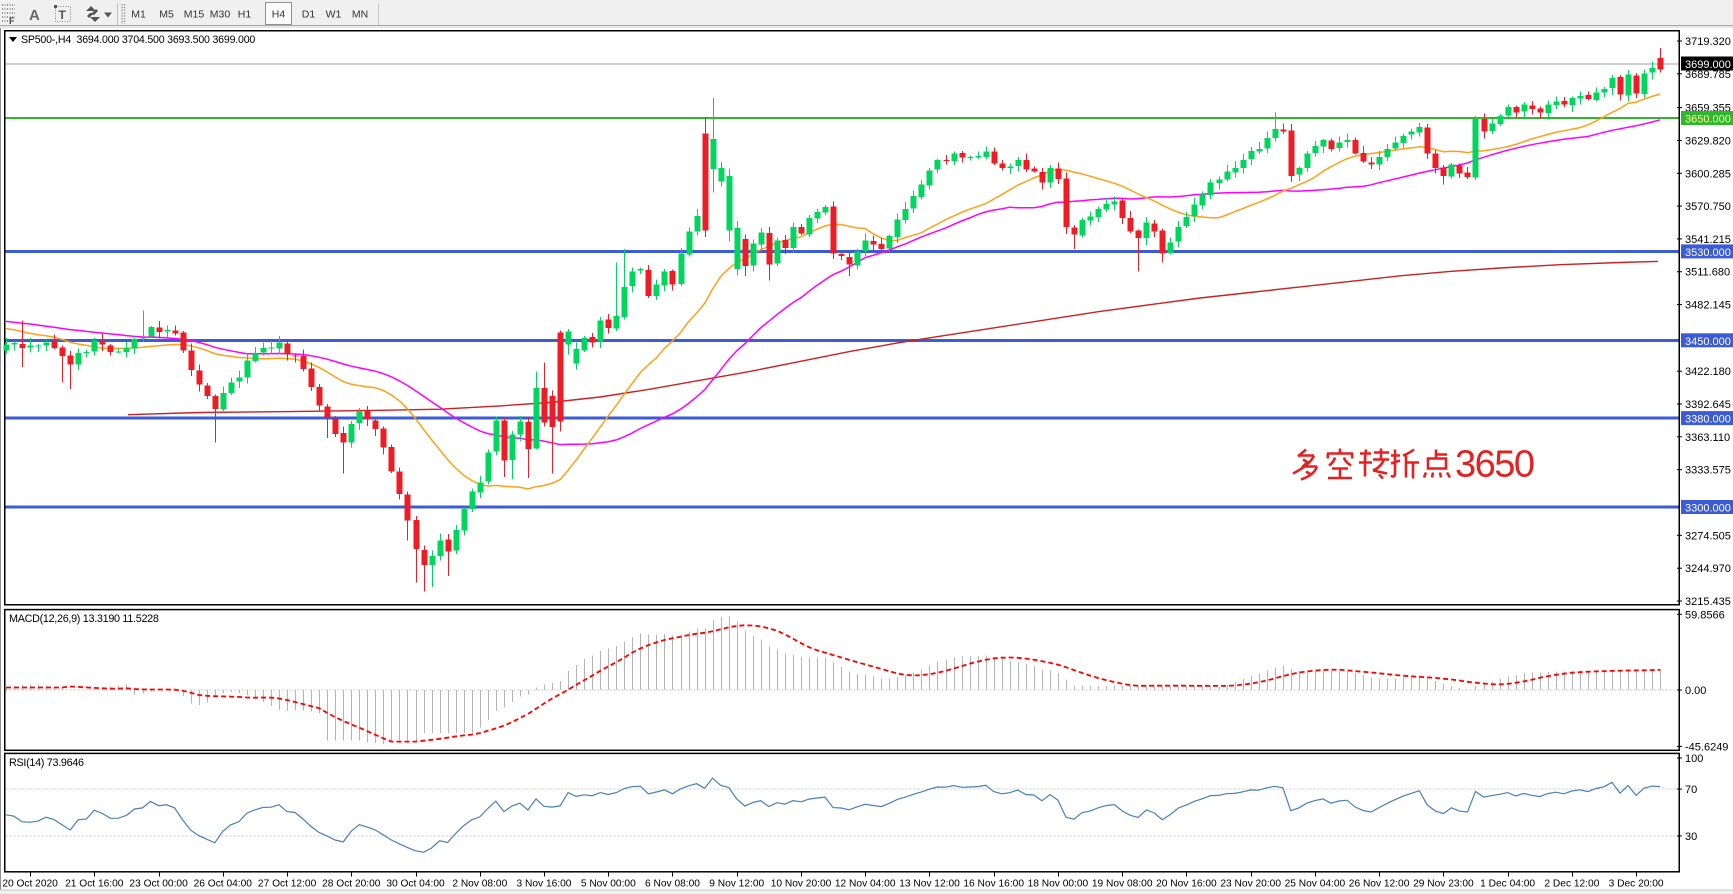 The height and width of the screenshot is (894, 1733). I want to click on svg-text: 3650, so click(1494, 465).